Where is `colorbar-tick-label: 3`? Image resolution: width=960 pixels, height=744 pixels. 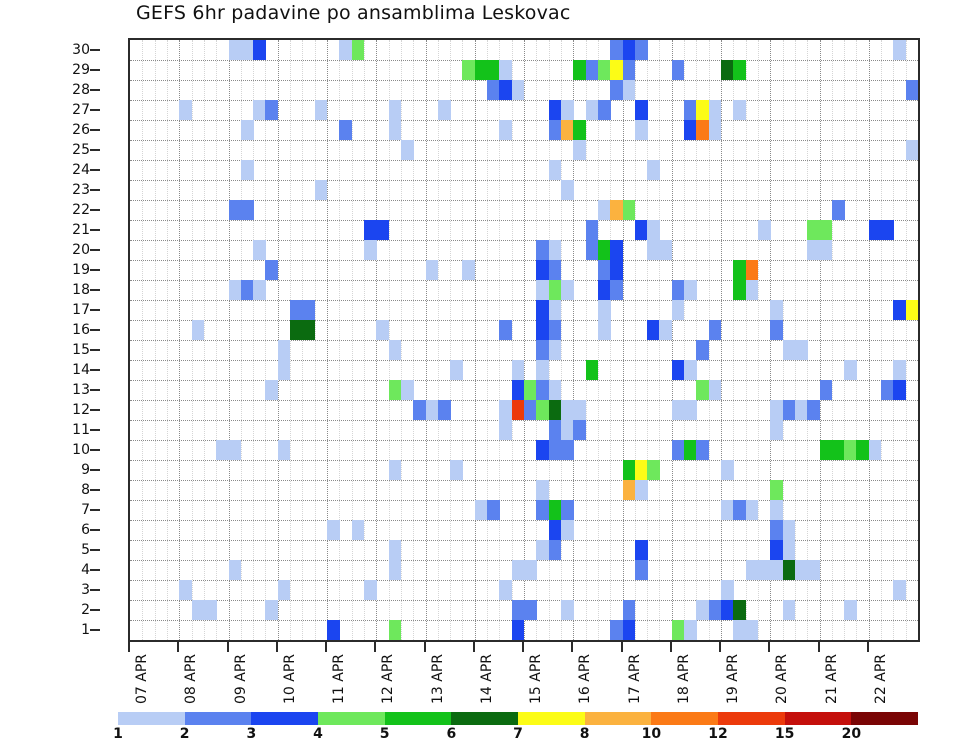 colorbar-tick-label: 3 is located at coordinates (251, 734).